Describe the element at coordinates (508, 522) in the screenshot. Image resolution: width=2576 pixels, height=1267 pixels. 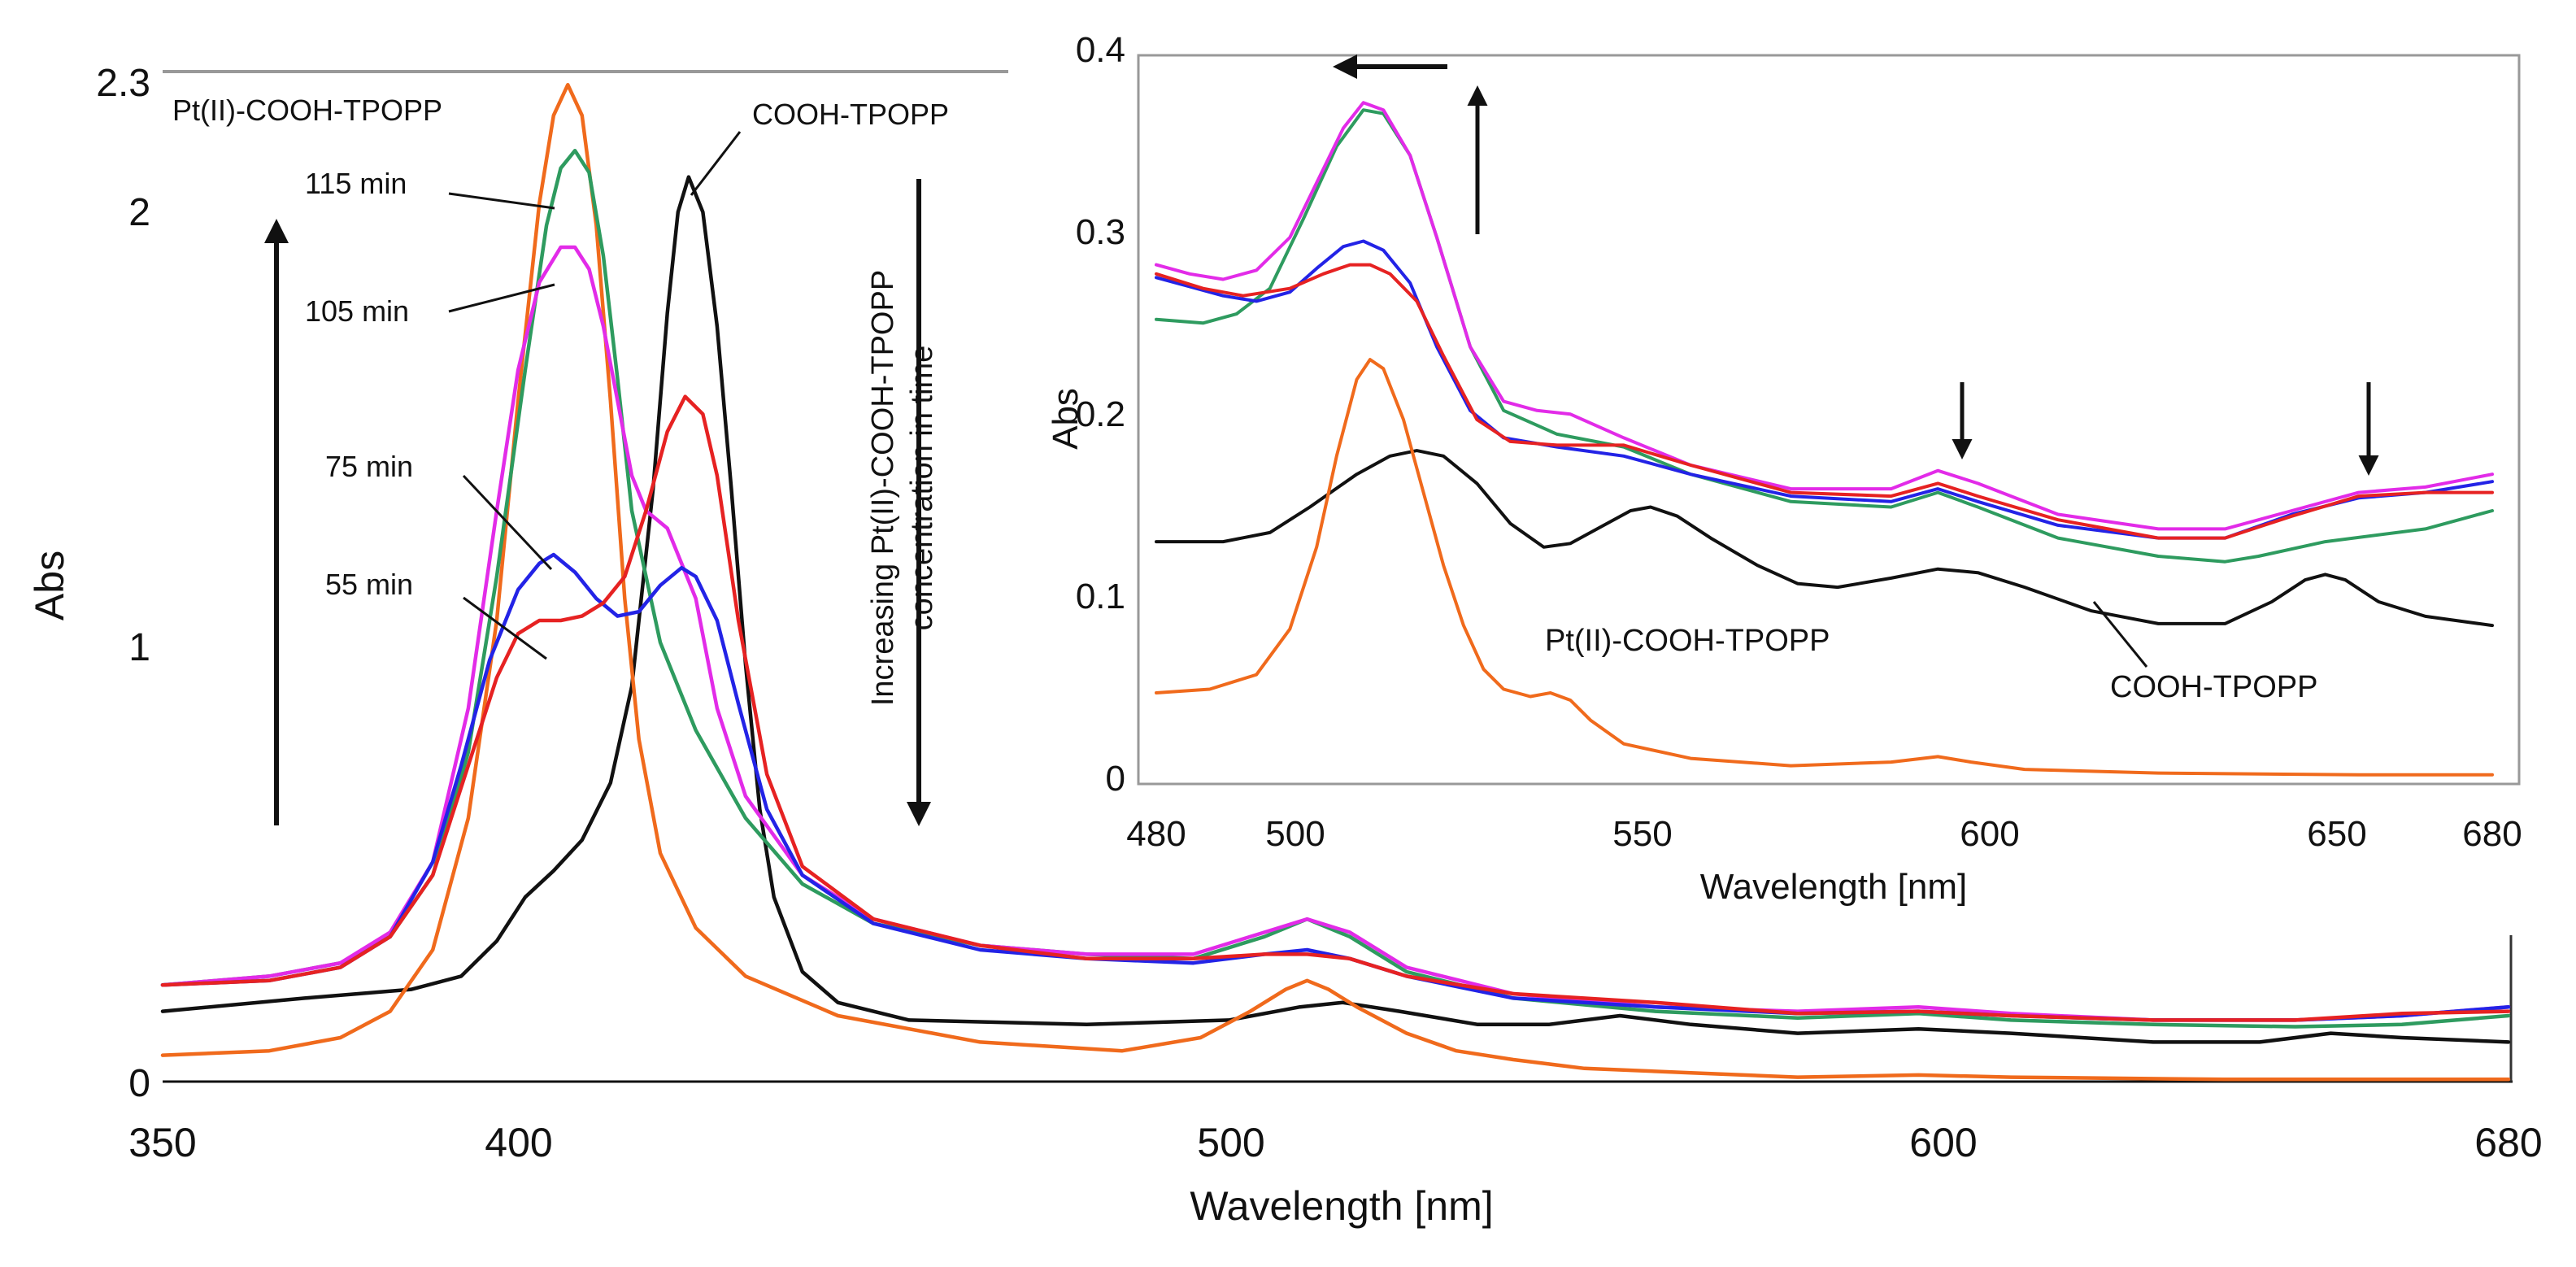
I see `main-annotation-75-leader` at that location.